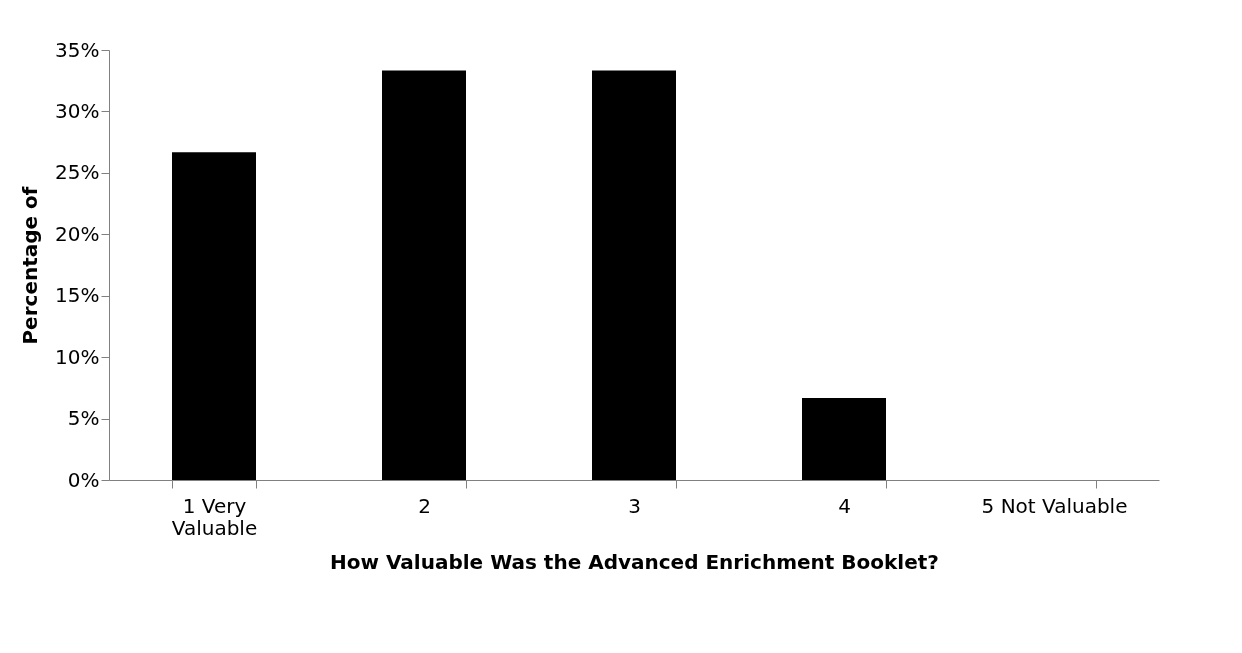 This screenshot has height=653, width=1242. I want to click on x-tick-label: 4, so click(844, 505).